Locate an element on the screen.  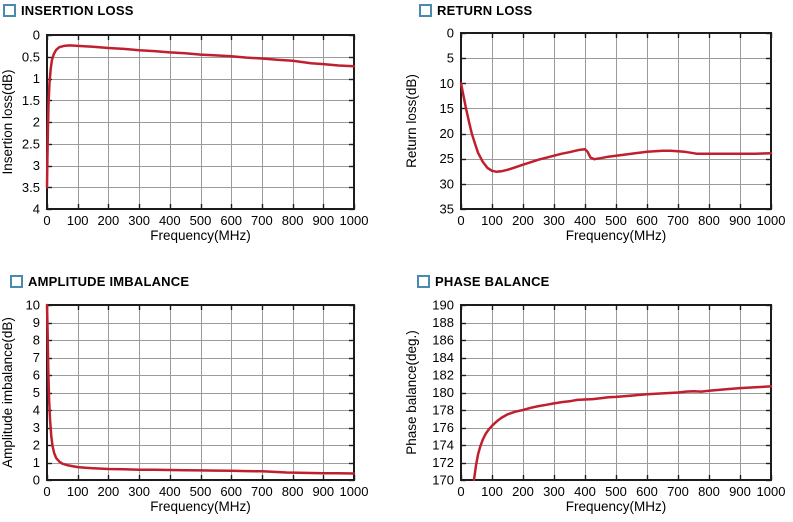
y-tick-label: 178 is located at coordinates (443, 410).